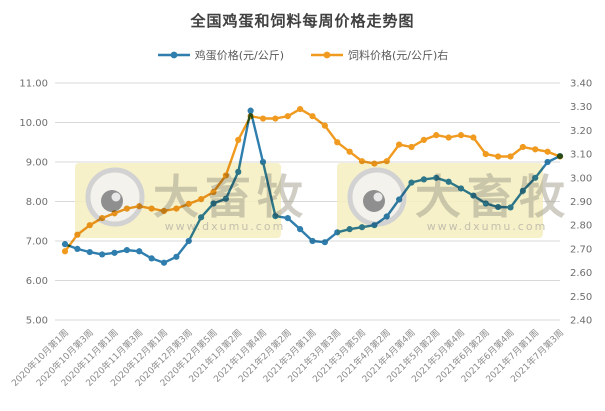  Describe the element at coordinates (37, 163) in the screenshot. I see `svg-text: 9.00` at that location.